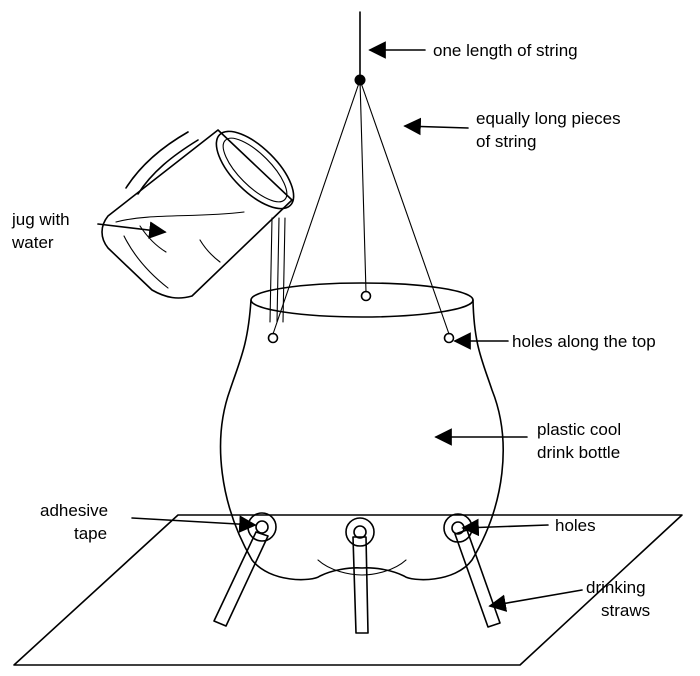 The width and height of the screenshot is (700, 676). What do you see at coordinates (316, 207) in the screenshot?
I see `string-piece-left` at bounding box center [316, 207].